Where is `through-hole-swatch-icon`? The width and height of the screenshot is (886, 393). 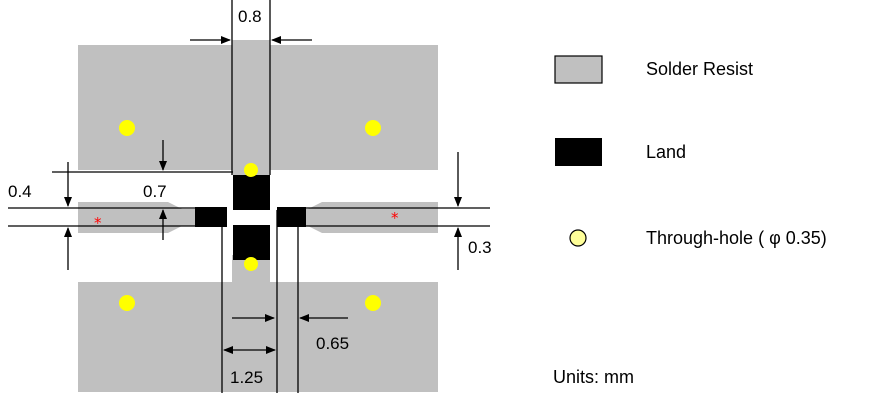 through-hole-swatch-icon is located at coordinates (578, 238).